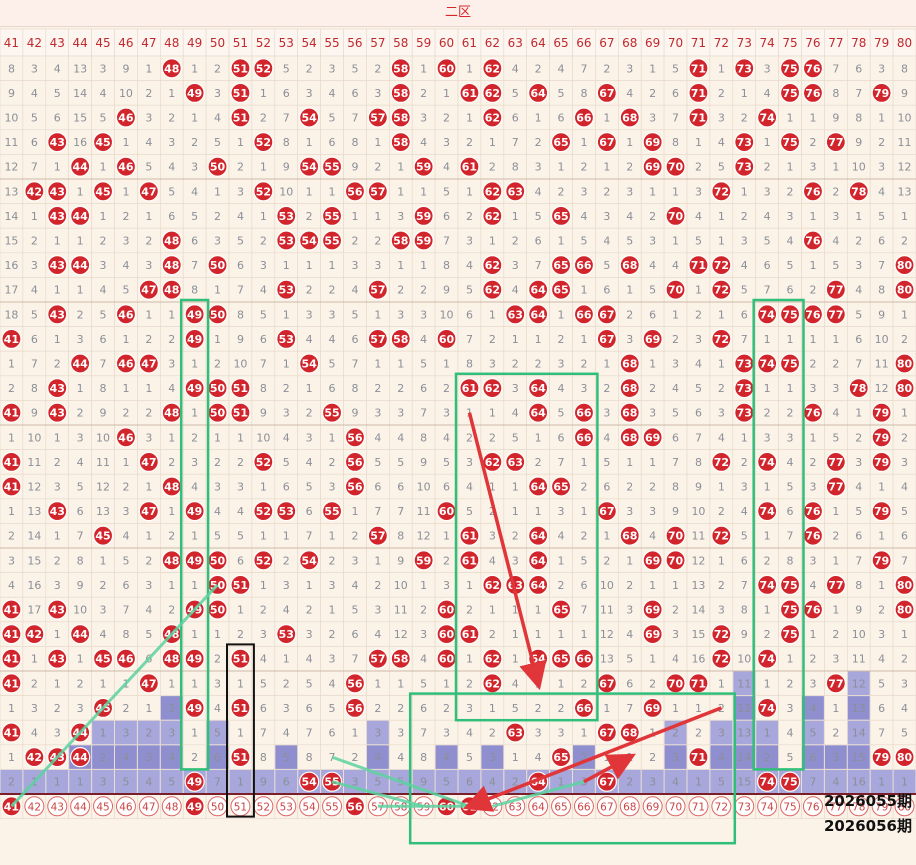 The height and width of the screenshot is (865, 916). What do you see at coordinates (835, 683) in the screenshot?
I see `svg-text: 77` at bounding box center [835, 683].